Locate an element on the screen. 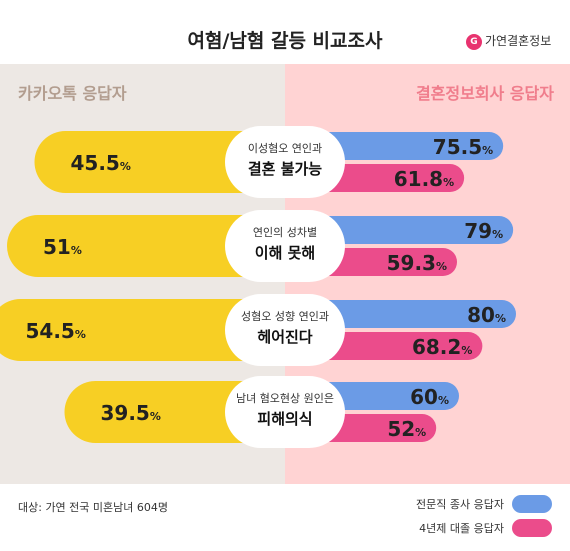 The width and height of the screenshot is (570, 551). left-value-label-2: 54.5% is located at coordinates (56, 331).